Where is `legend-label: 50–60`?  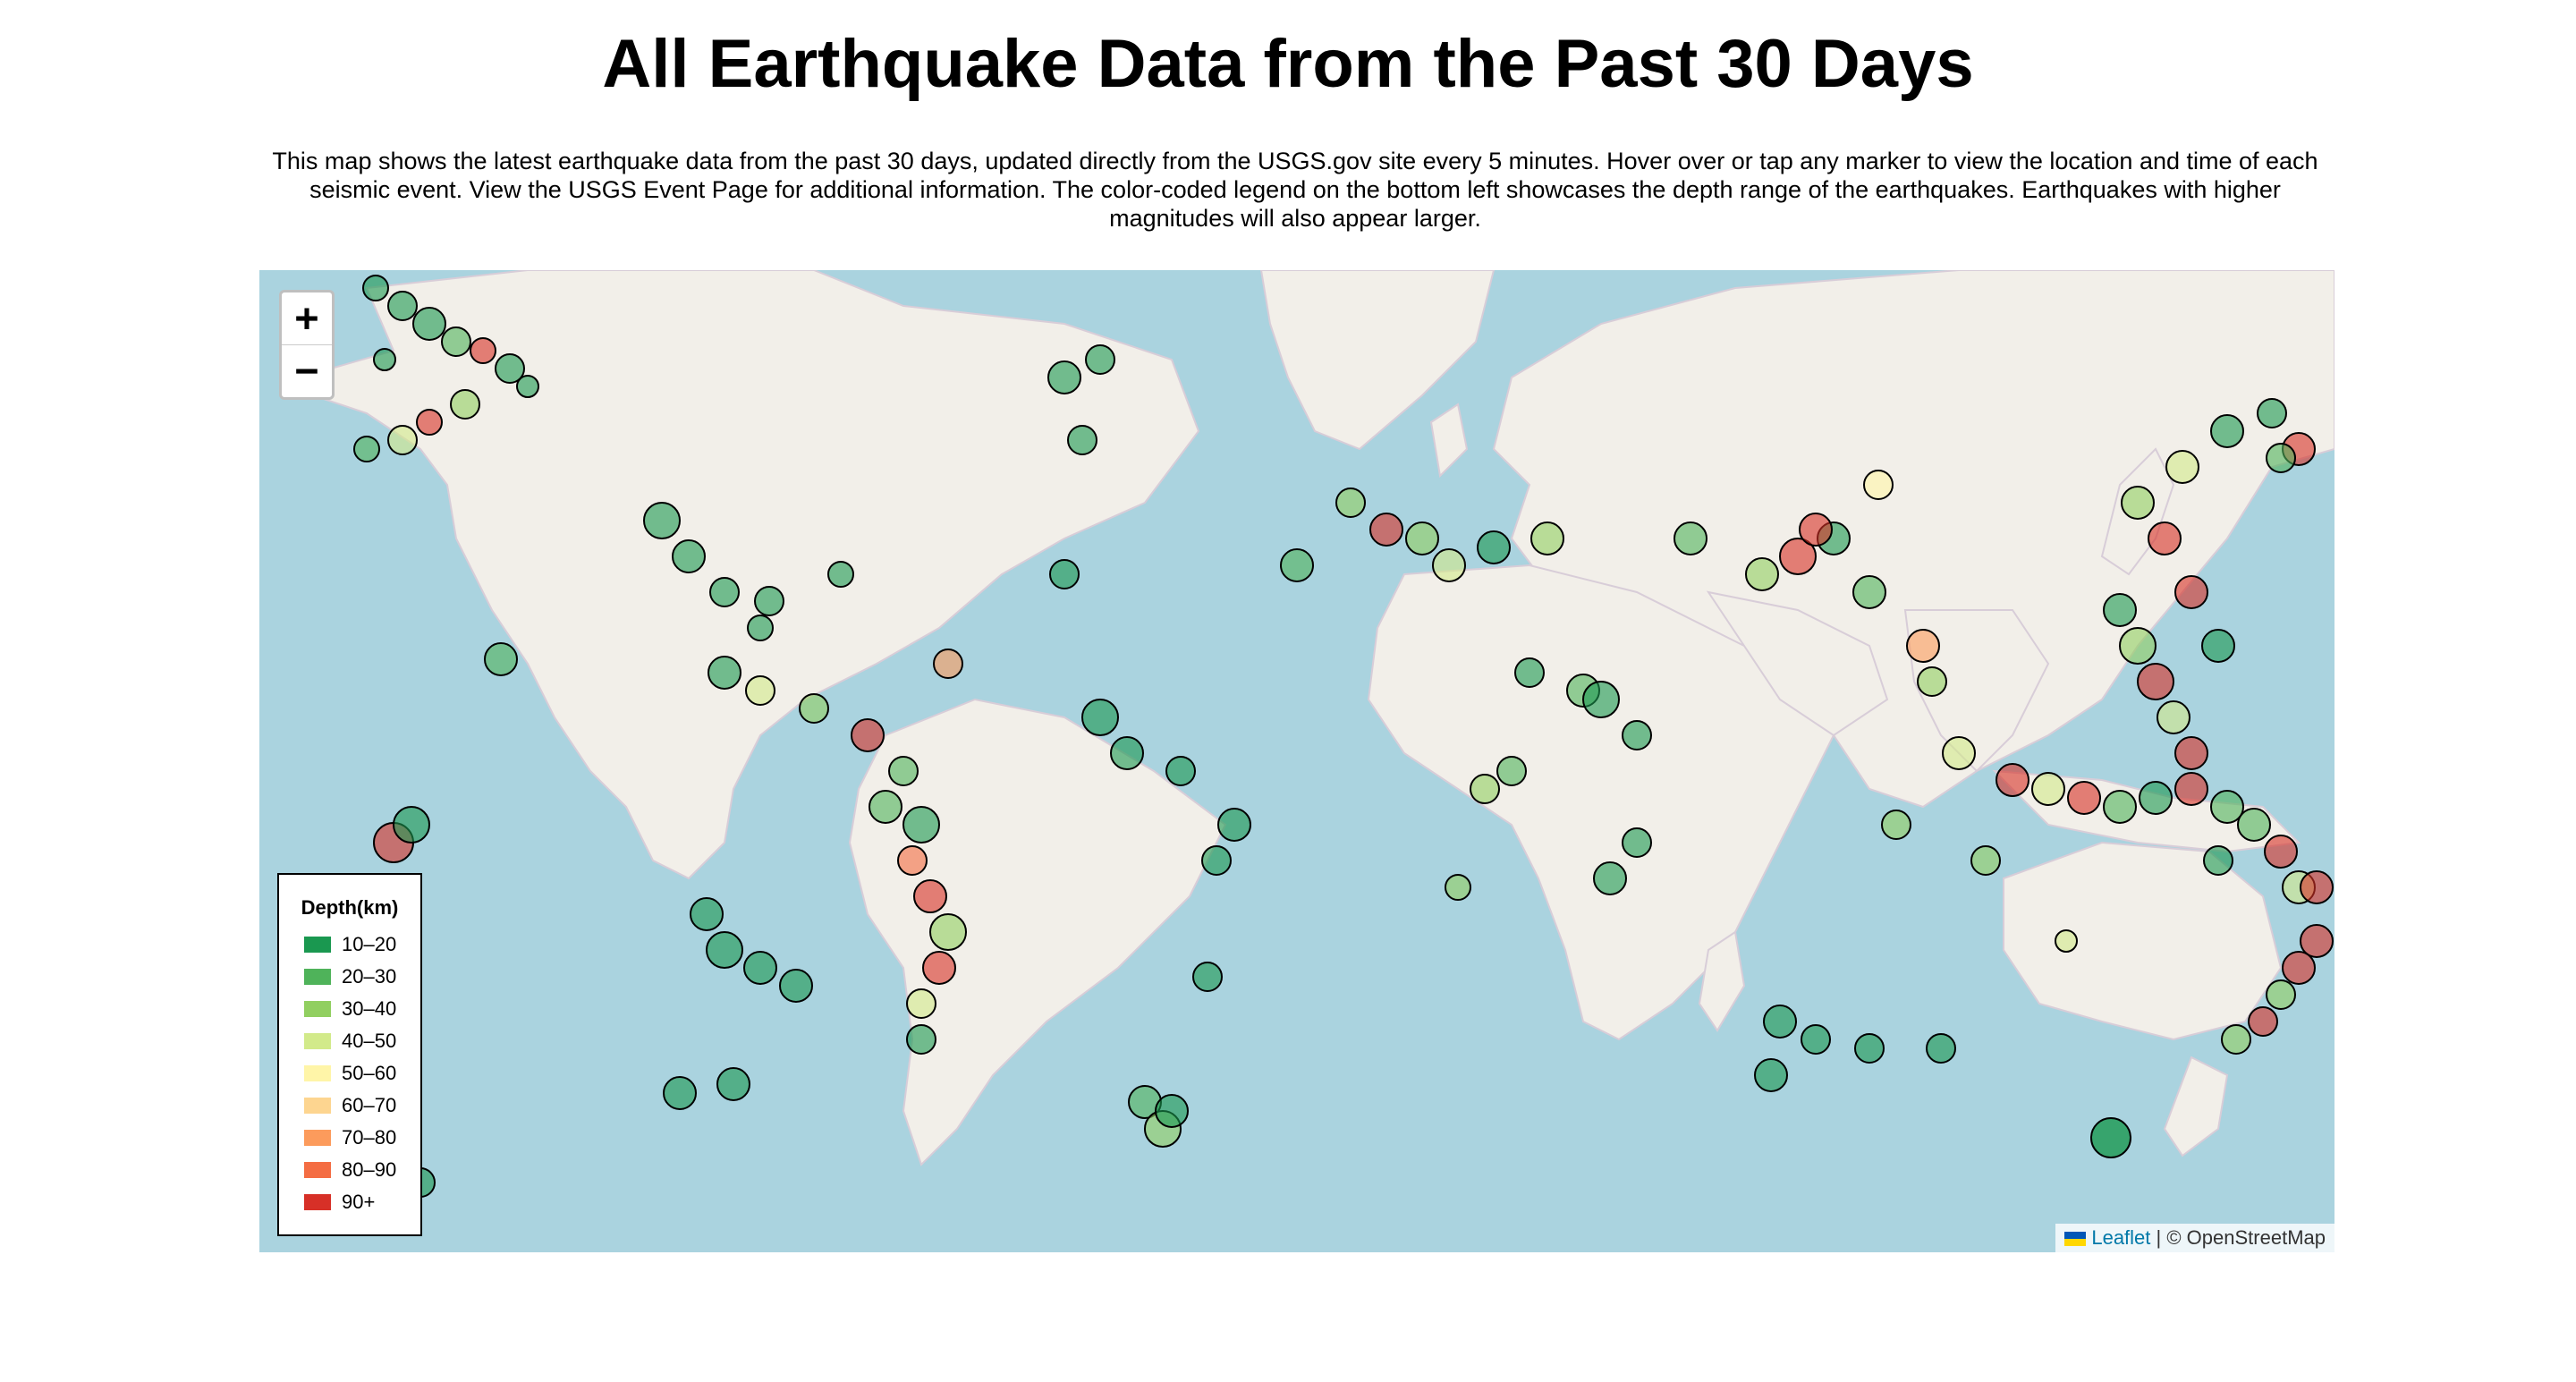 legend-label: 50–60 is located at coordinates (369, 1073).